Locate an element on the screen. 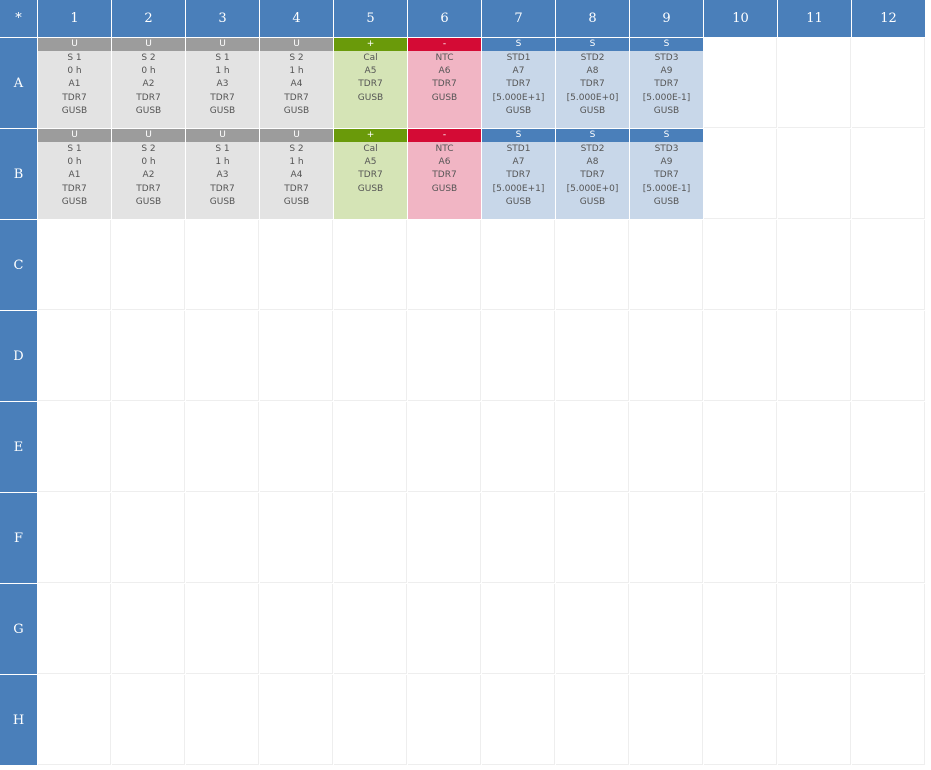  well-F10-empty is located at coordinates (740, 538).